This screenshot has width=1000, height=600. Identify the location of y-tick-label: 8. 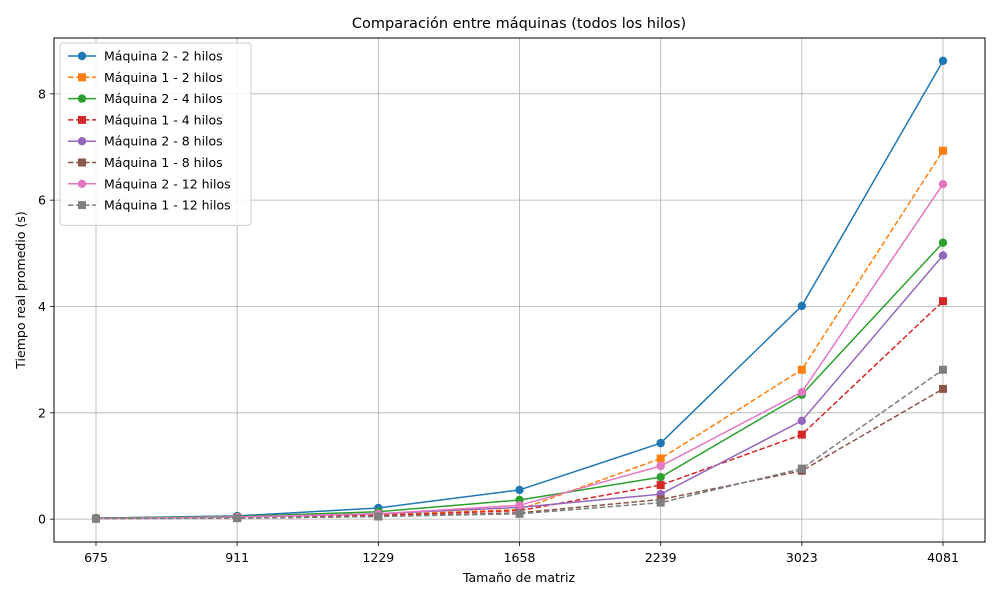
(42, 93).